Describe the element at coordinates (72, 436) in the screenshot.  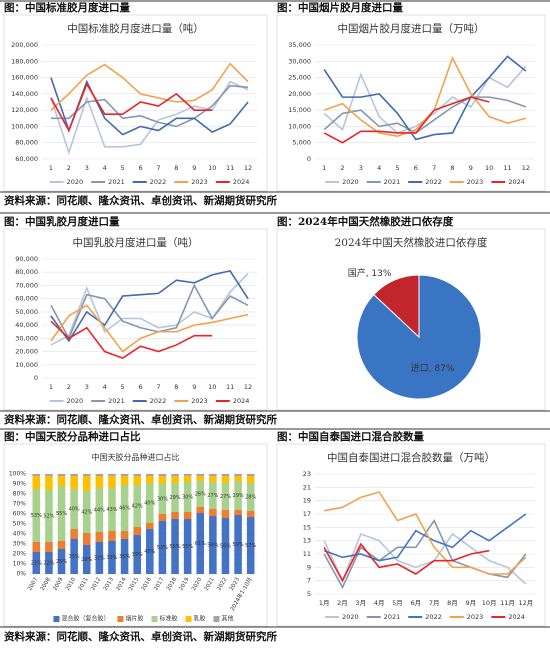
I see `caption: 图：中国天胶分品种进口占比` at that location.